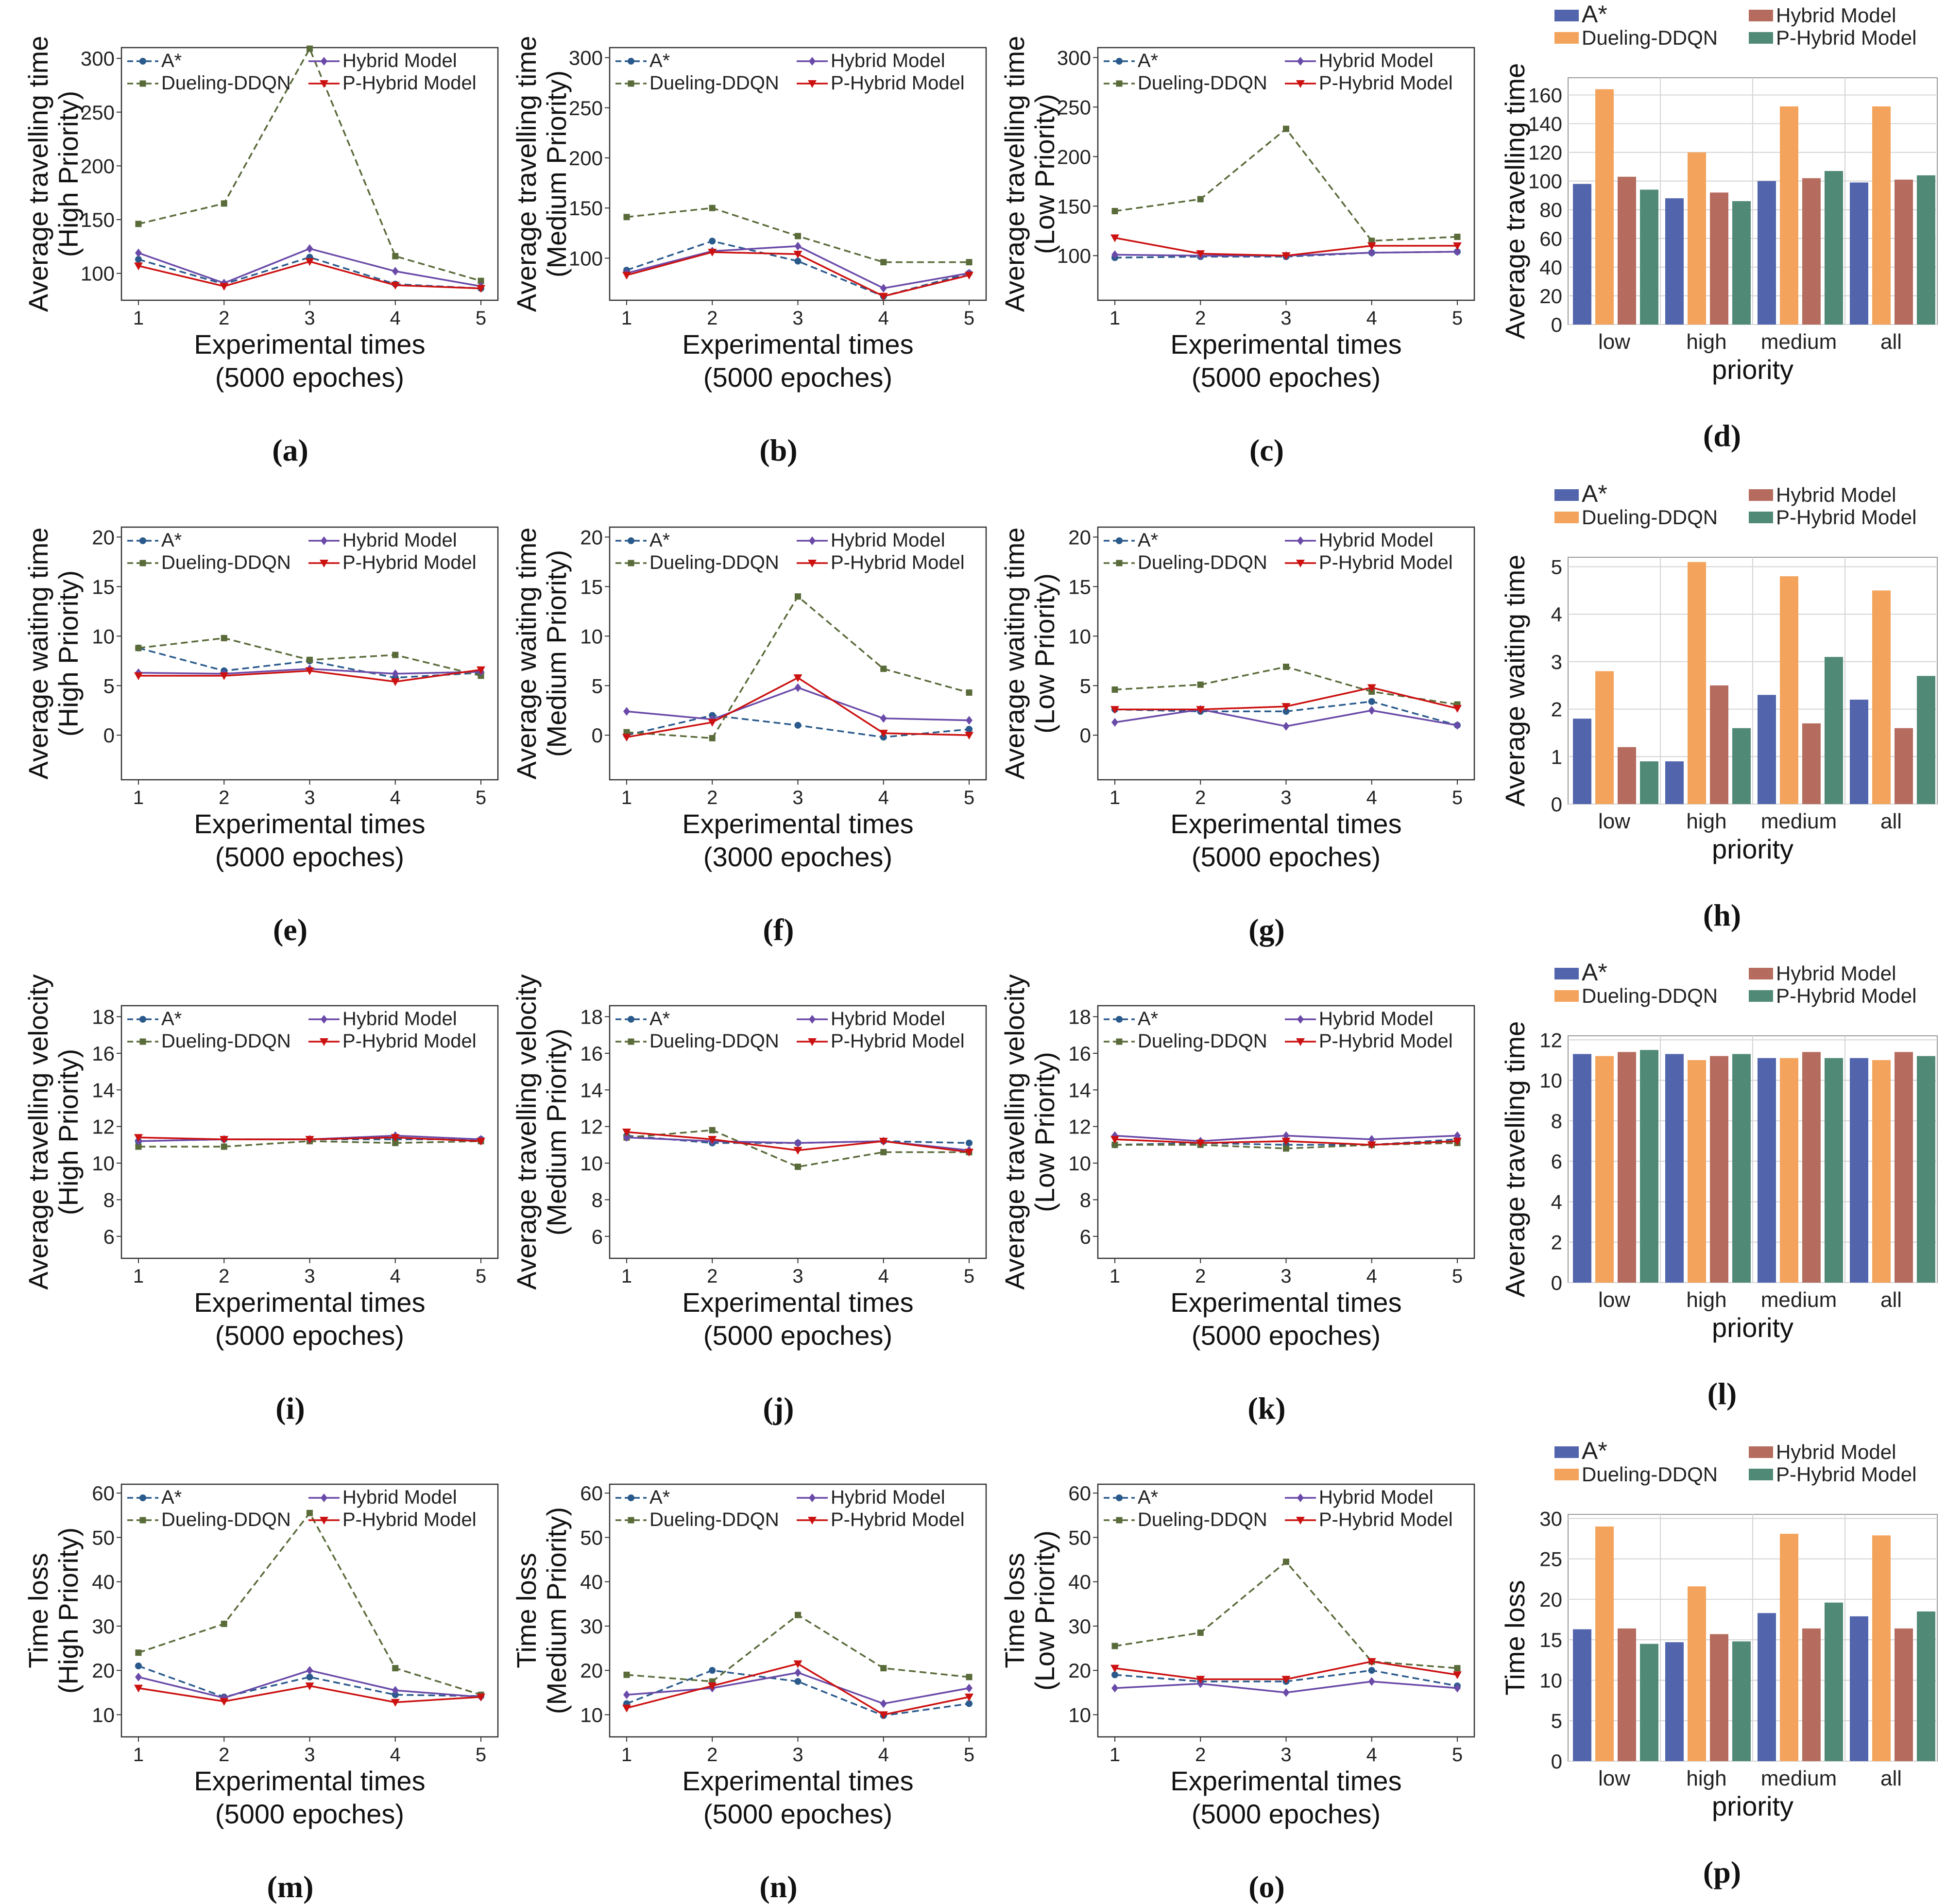 The width and height of the screenshot is (1946, 1904). I want to click on x-axis-label: priority, so click(1752, 369).